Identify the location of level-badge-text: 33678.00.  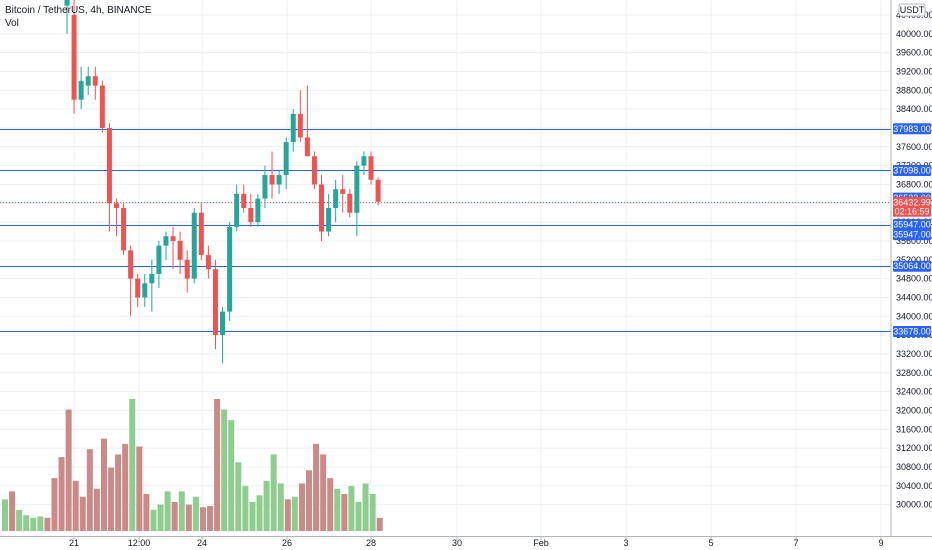
(912, 331).